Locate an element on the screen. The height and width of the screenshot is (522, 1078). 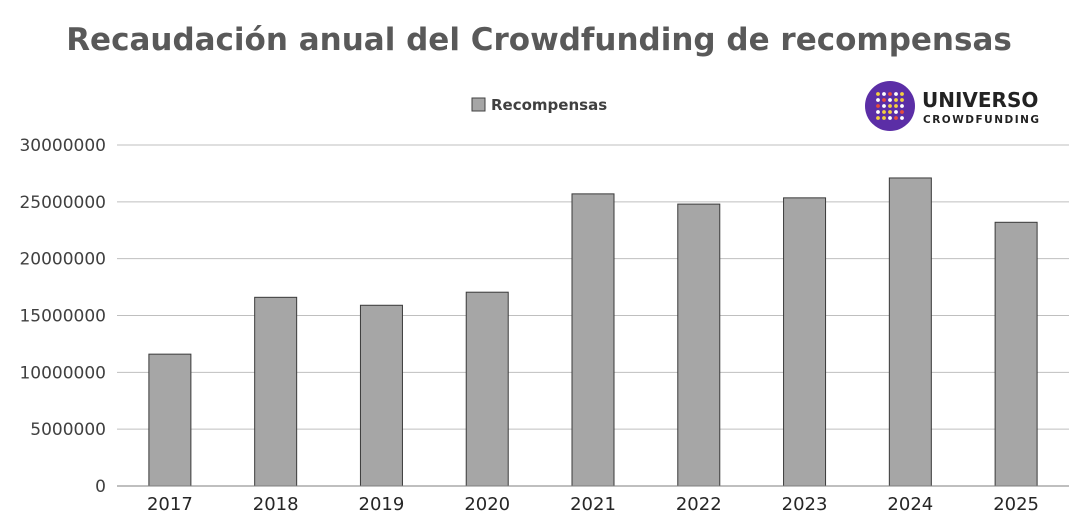
legend-swatch is located at coordinates (478, 104).